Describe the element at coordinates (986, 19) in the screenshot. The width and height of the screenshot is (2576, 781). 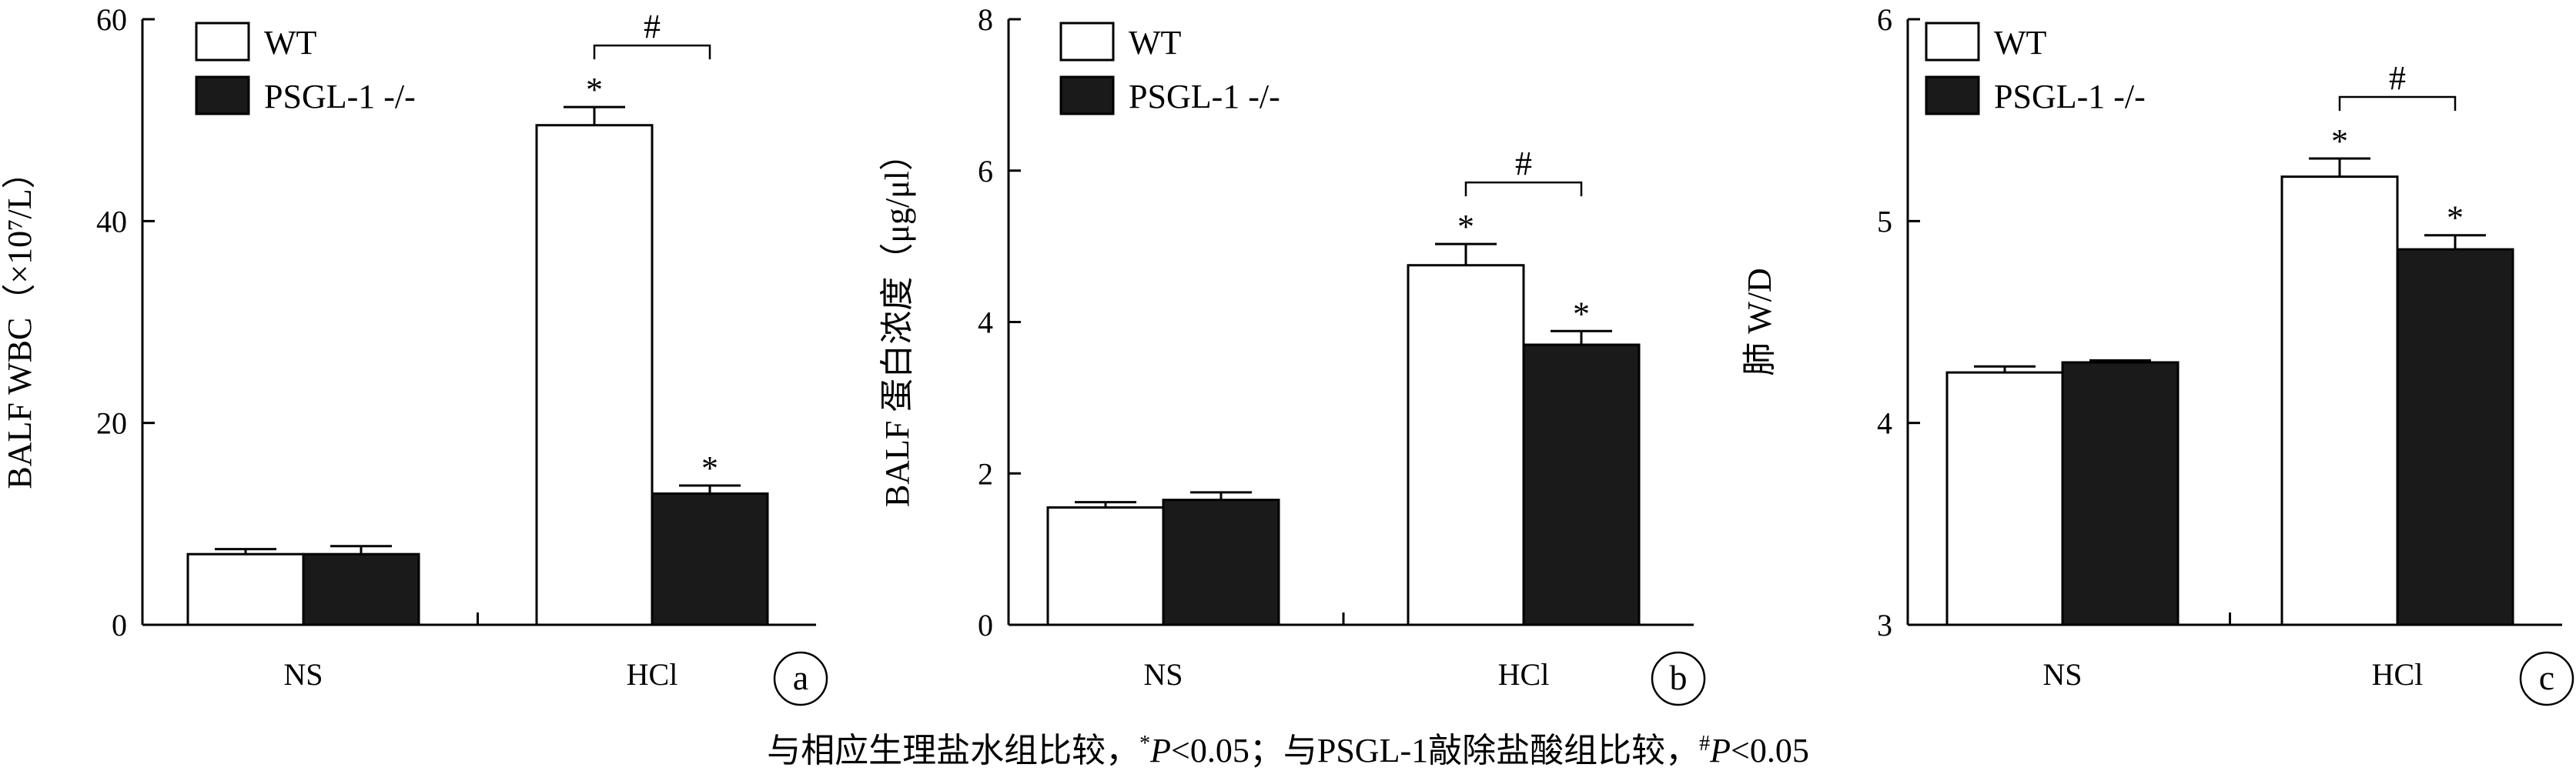
I see `y-tick-label: 8` at that location.